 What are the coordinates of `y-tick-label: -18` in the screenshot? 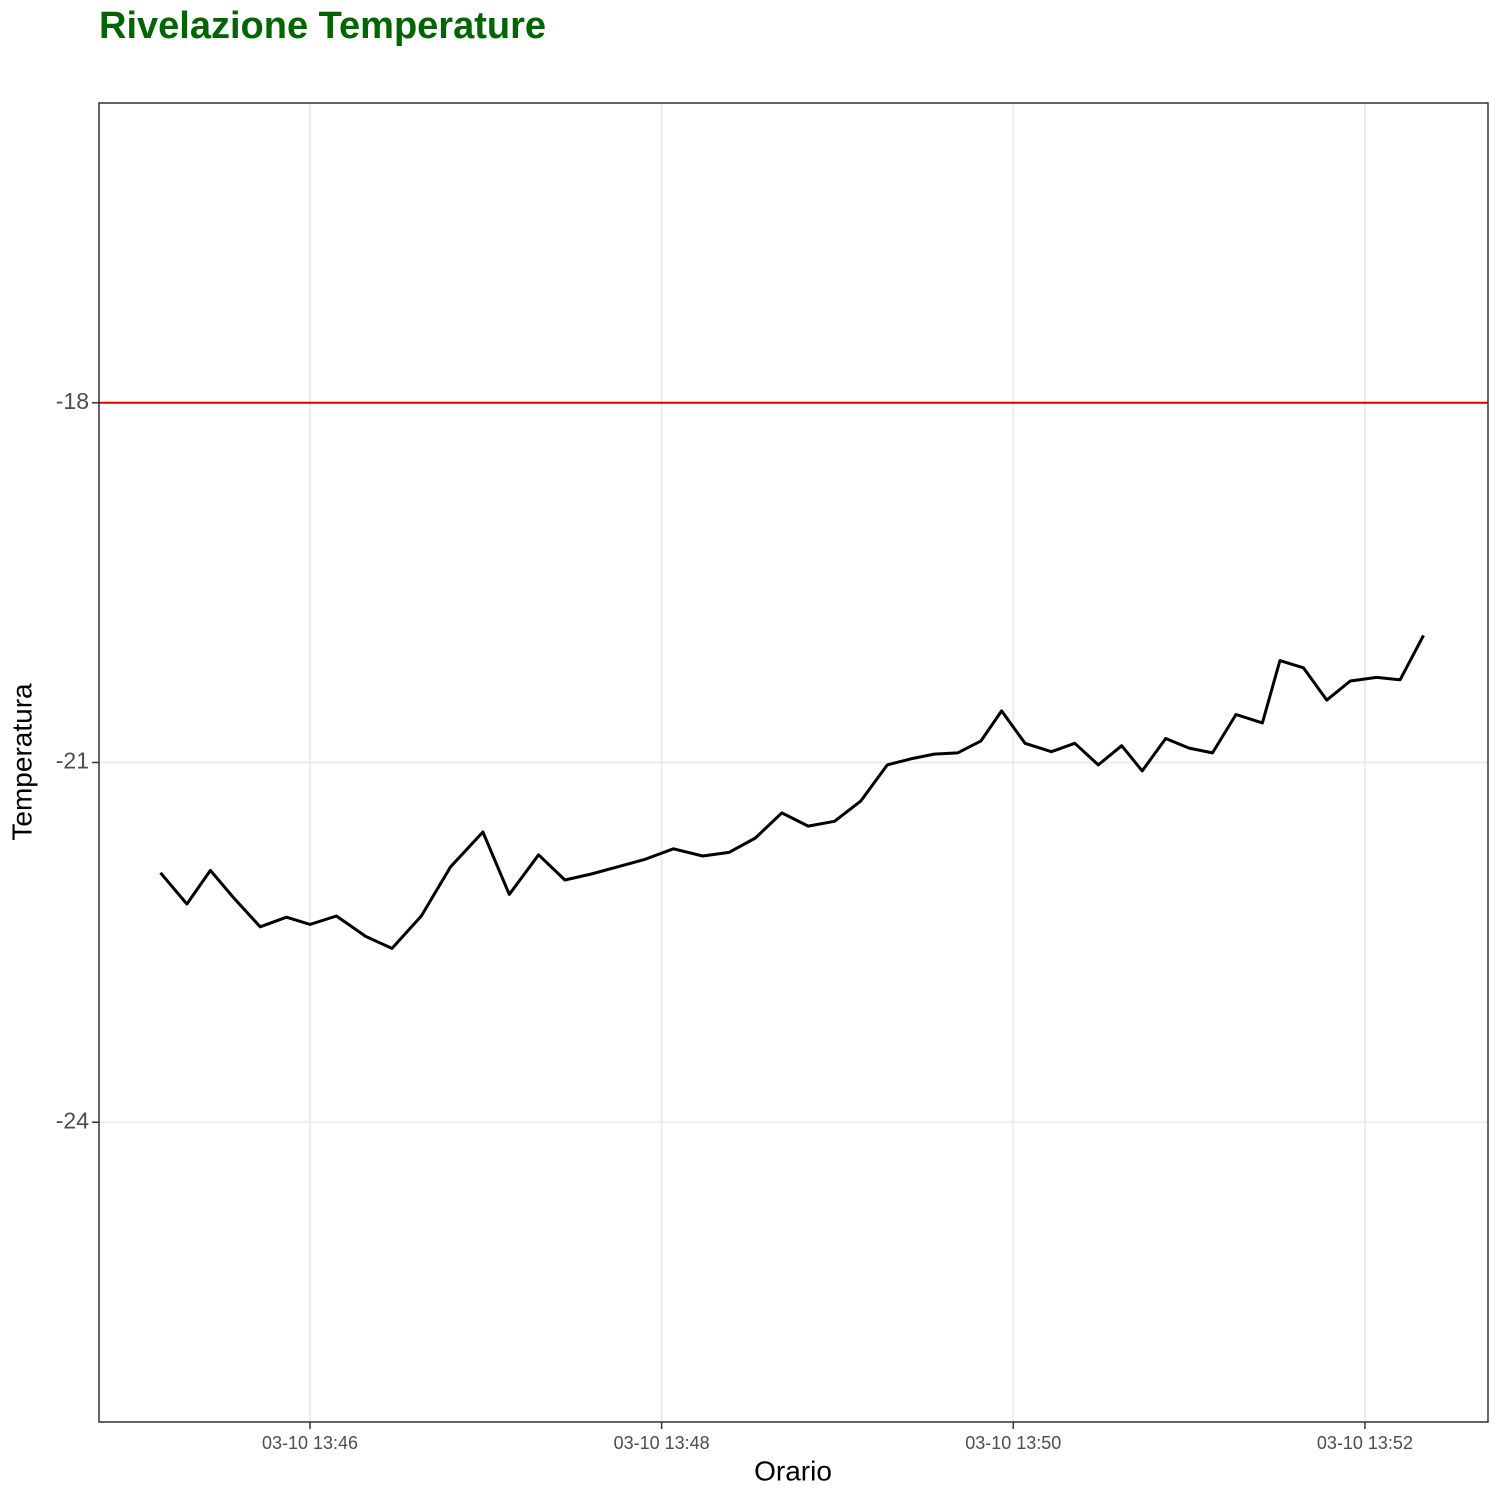 It's located at (72, 401).